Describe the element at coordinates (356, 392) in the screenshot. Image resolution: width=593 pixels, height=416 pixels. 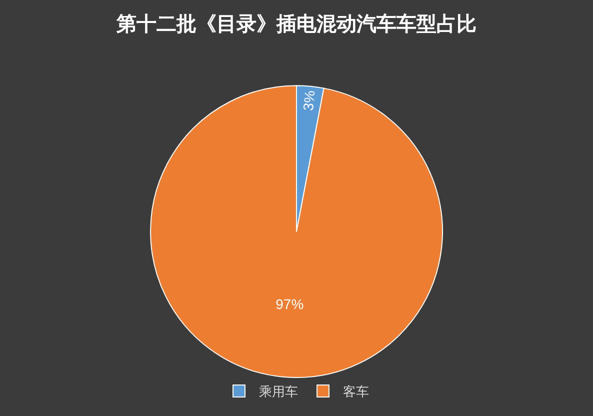
I see `legend-label: 客车` at that location.